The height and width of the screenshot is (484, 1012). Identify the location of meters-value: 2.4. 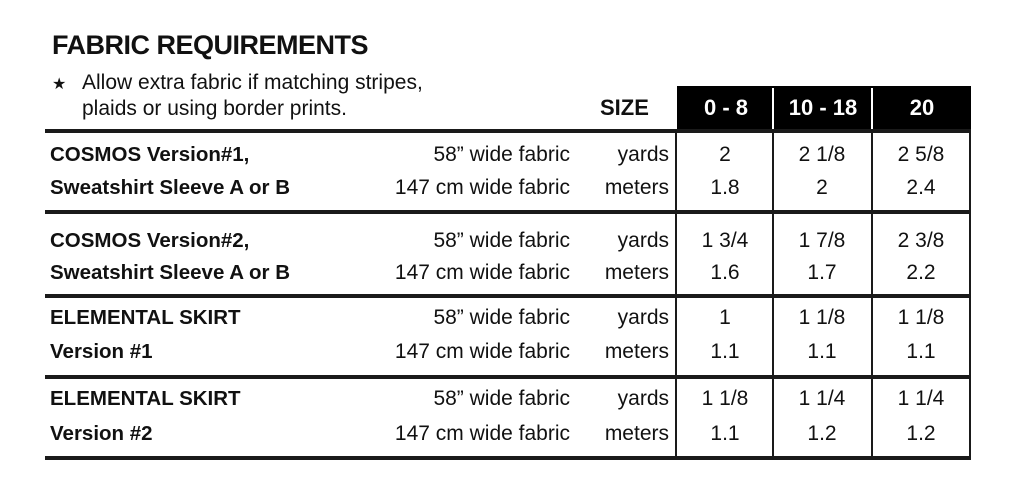
(921, 187).